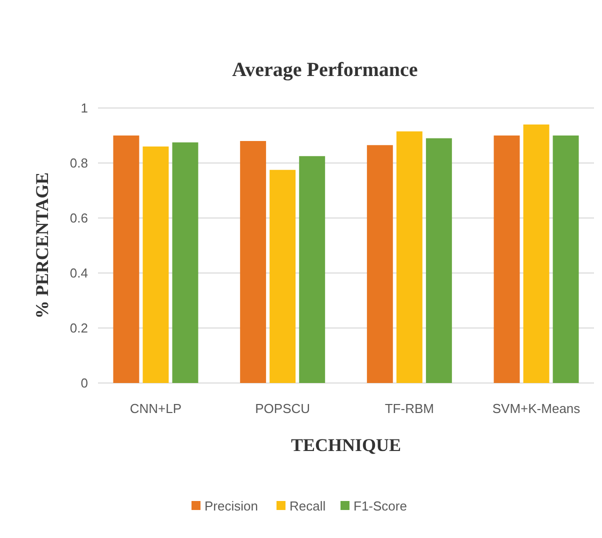 This screenshot has width=602, height=538. What do you see at coordinates (79, 273) in the screenshot?
I see `y-tick-label: 0.4` at bounding box center [79, 273].